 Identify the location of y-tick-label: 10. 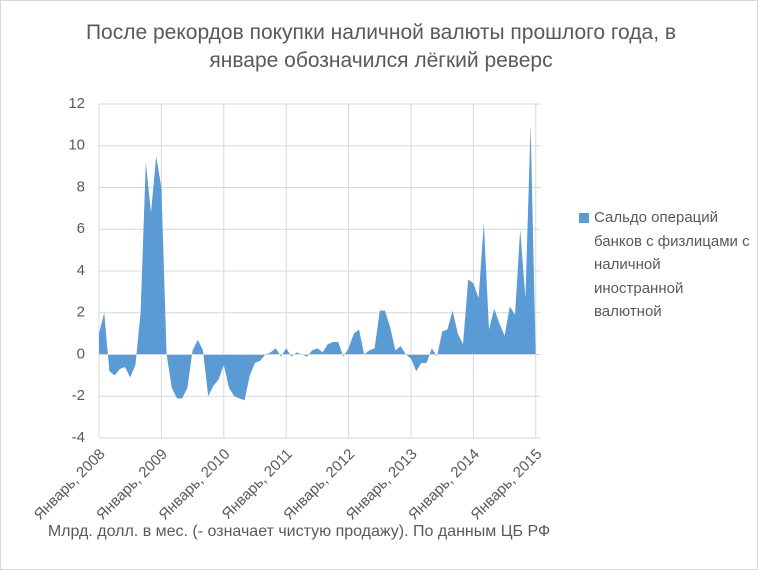
(76, 145).